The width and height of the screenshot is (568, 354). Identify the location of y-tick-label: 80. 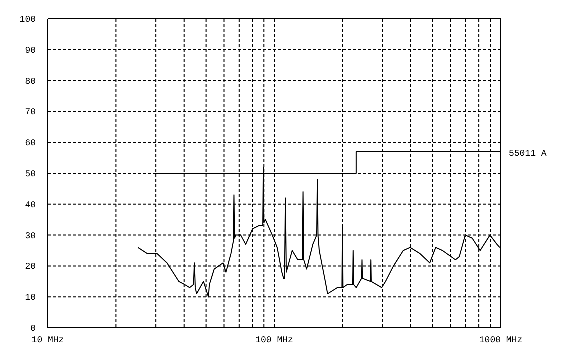
(30, 81).